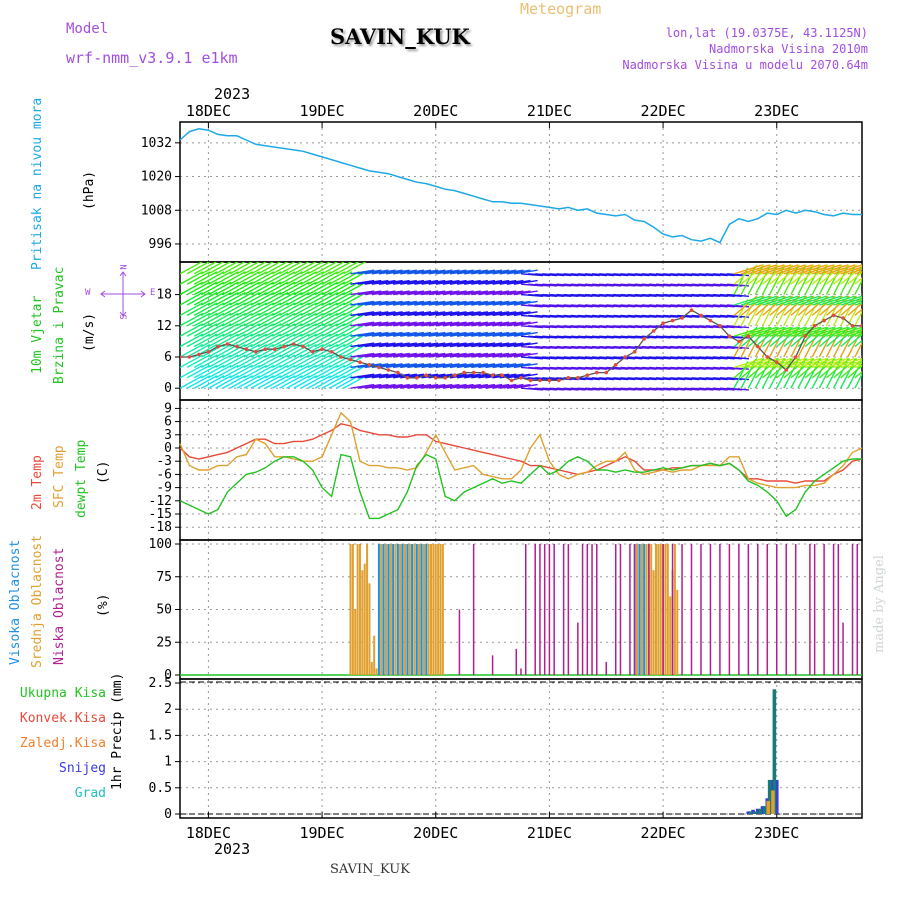  What do you see at coordinates (663, 111) in the screenshot?
I see `day-label-top: 22DEC` at bounding box center [663, 111].